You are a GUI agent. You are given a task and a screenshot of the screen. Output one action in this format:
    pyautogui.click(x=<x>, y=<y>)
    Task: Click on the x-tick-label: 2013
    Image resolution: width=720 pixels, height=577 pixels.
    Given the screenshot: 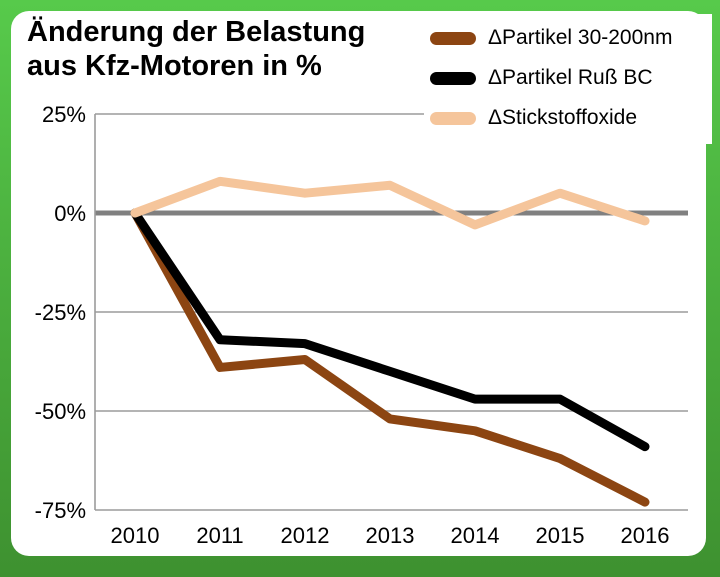 What is the action you would take?
    pyautogui.click(x=390, y=535)
    